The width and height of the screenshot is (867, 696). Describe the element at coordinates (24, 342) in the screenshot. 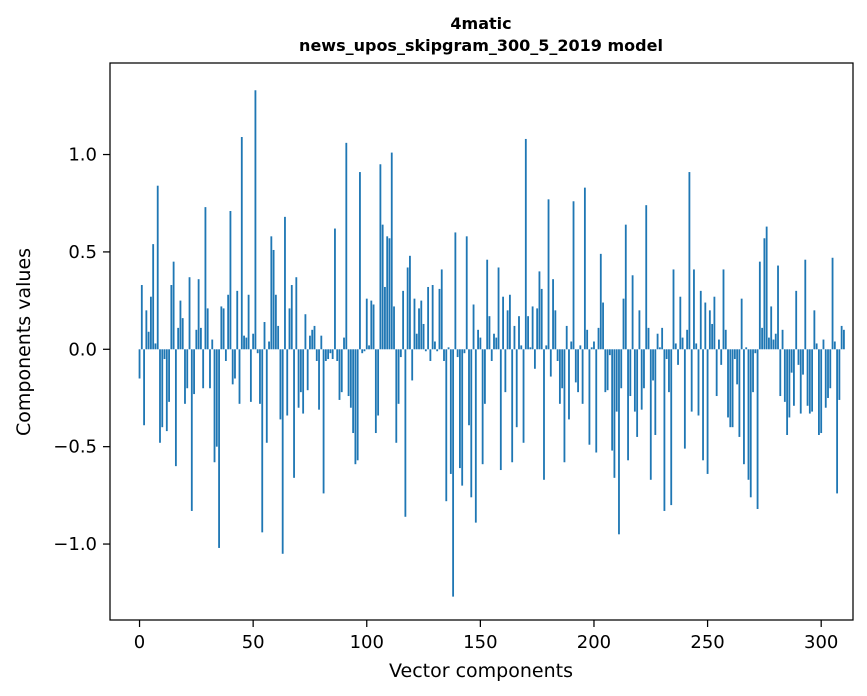

I see `y-axis-label: Components values` at that location.